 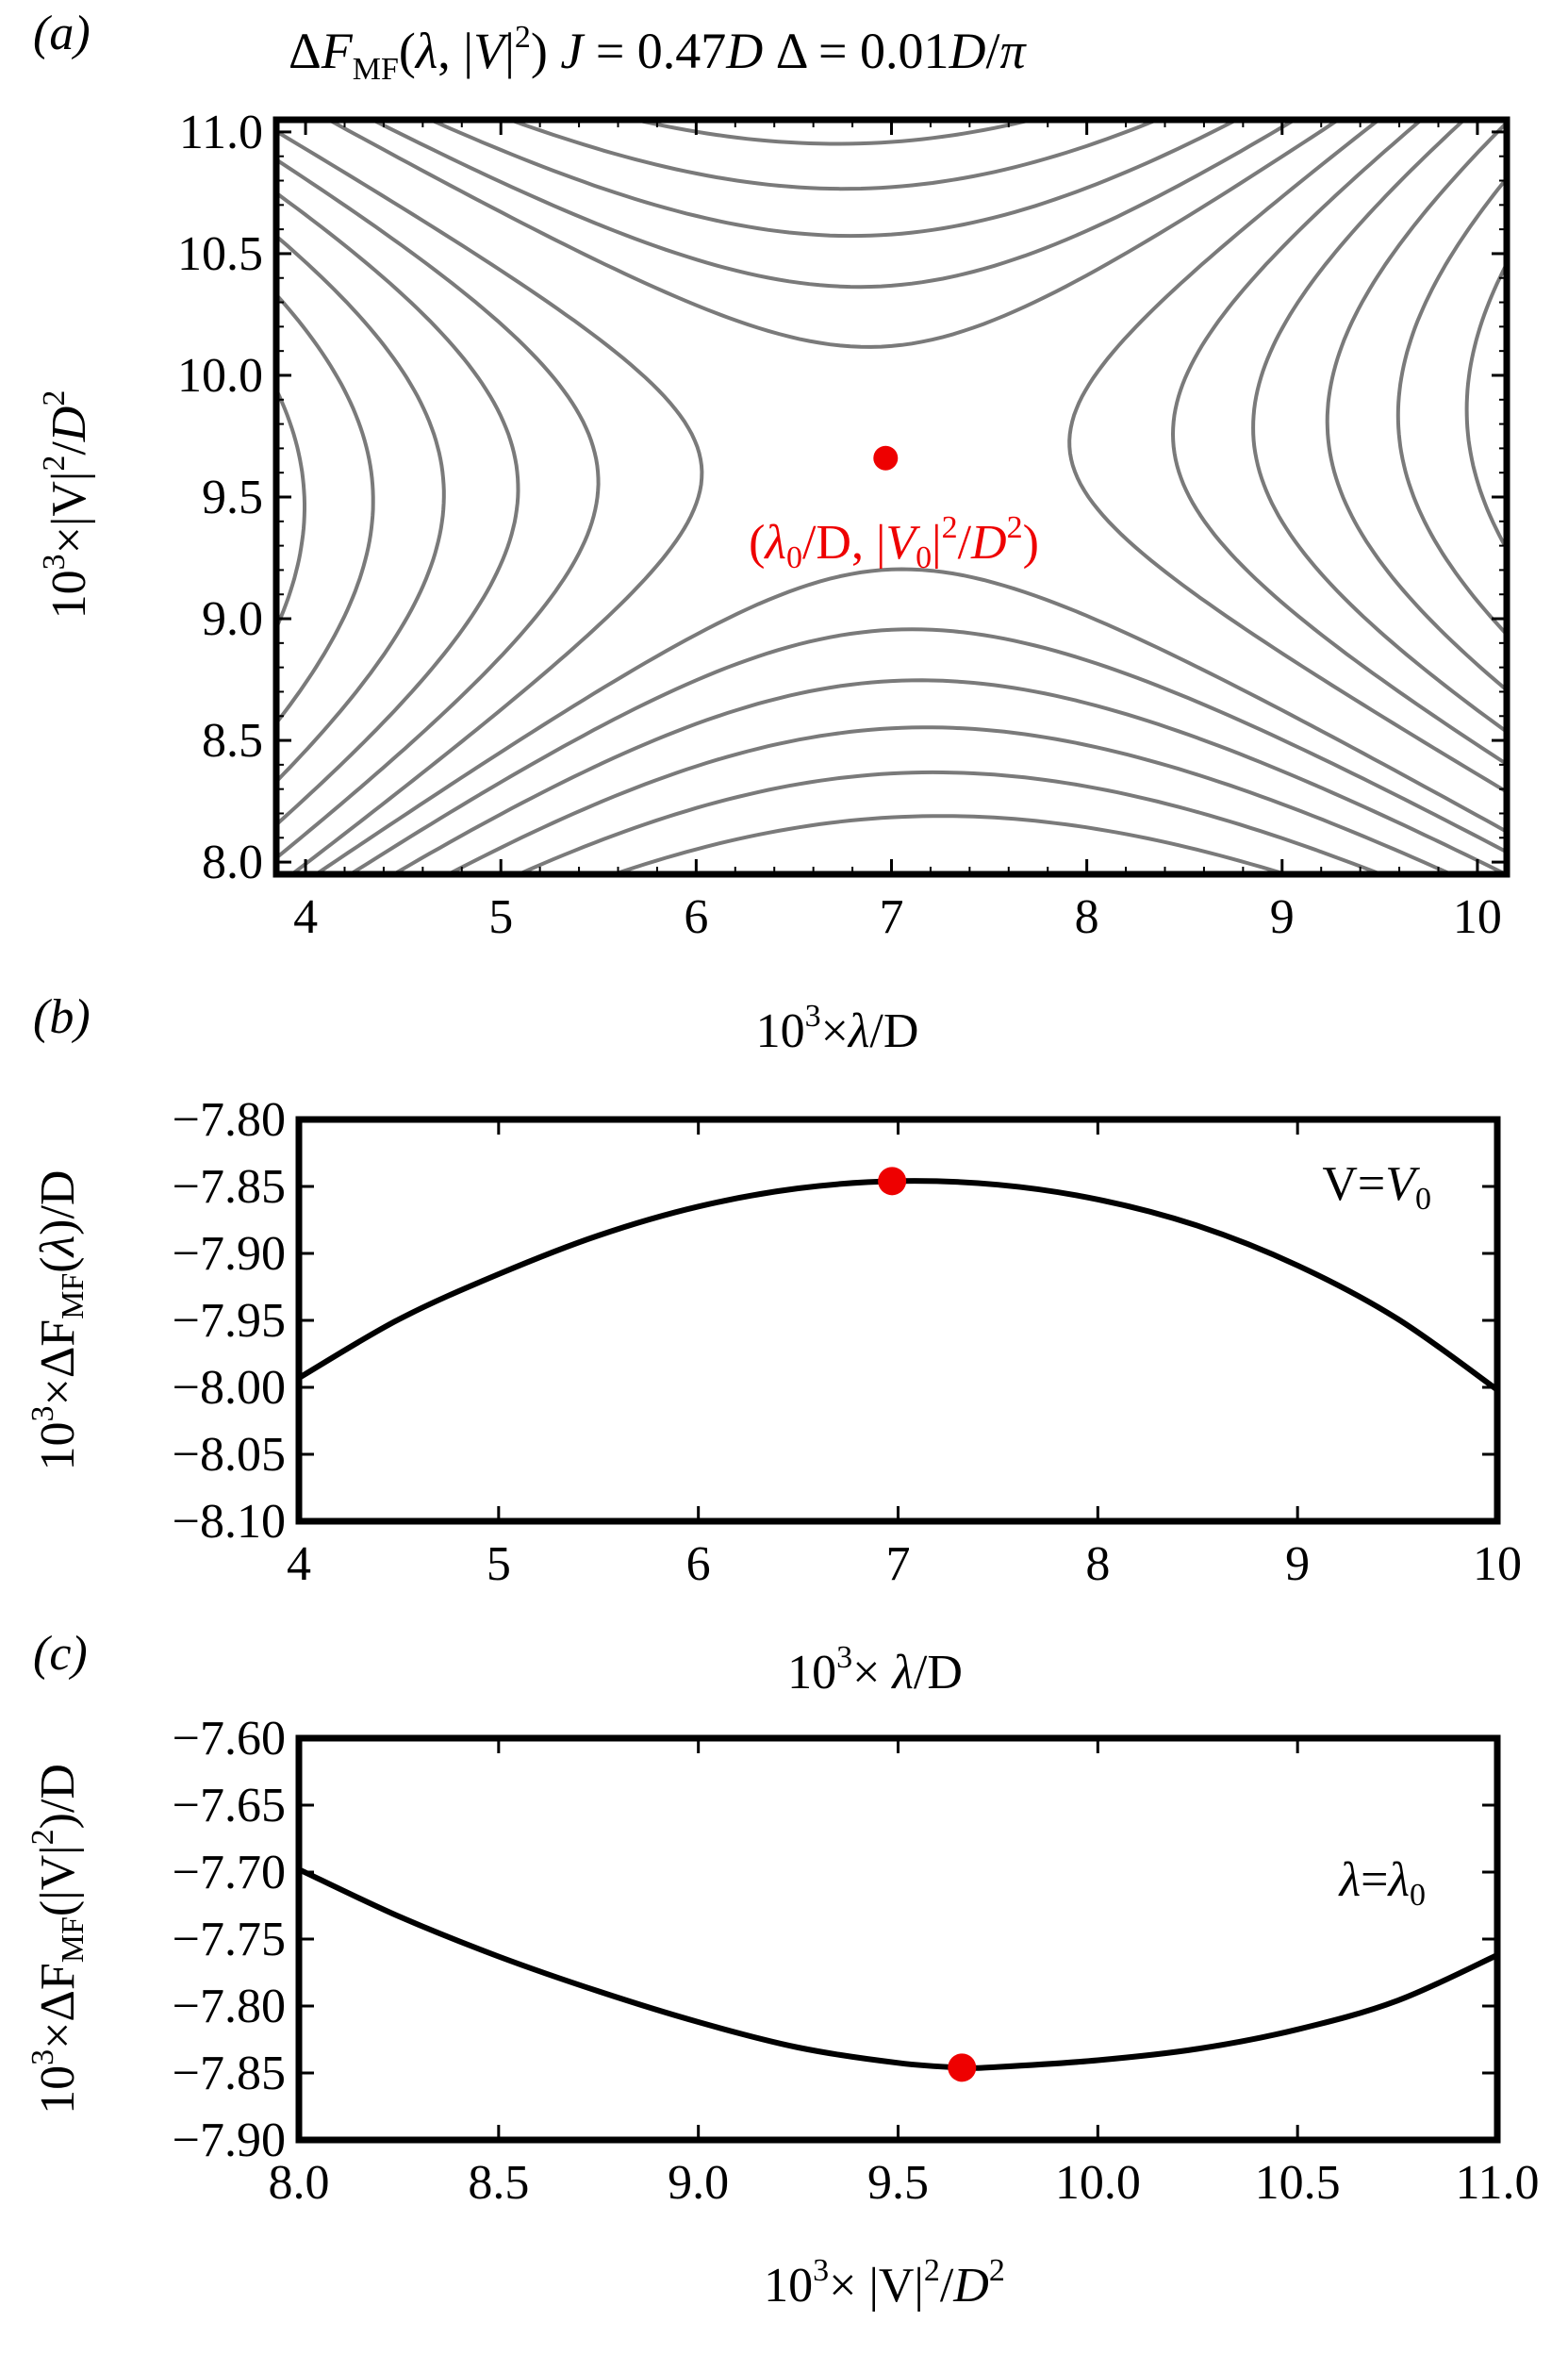 What do you see at coordinates (498, 2183) in the screenshot?
I see `panel-c-x-tick-label: 8.5` at bounding box center [498, 2183].